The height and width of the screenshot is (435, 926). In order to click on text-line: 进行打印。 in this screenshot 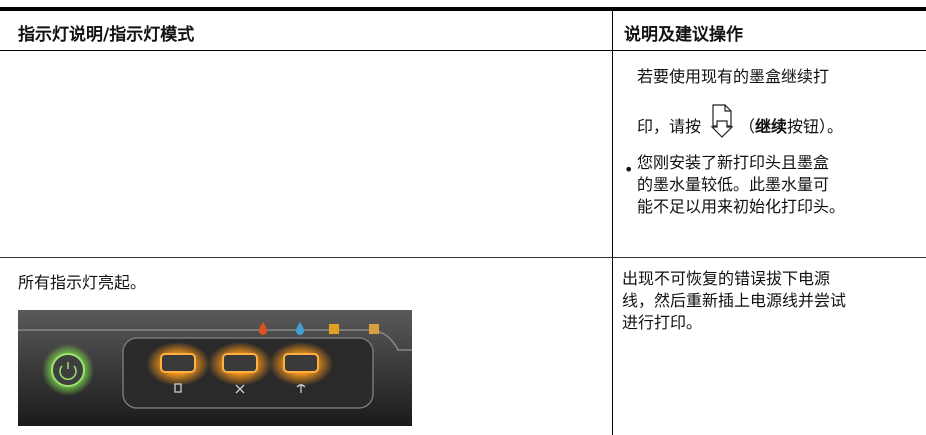, I will do `click(662, 322)`.